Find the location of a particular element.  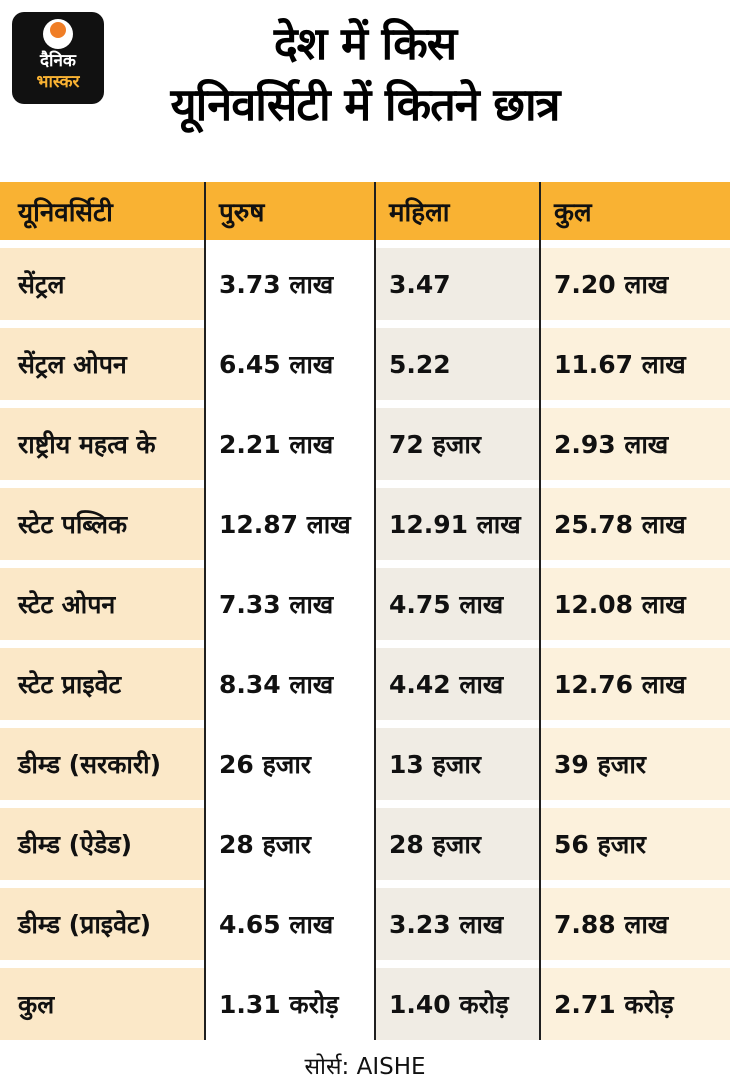

table-row: डीम्ड (सरकारी) 26 हजार 13 हजार 39 हजार is located at coordinates (365, 764).